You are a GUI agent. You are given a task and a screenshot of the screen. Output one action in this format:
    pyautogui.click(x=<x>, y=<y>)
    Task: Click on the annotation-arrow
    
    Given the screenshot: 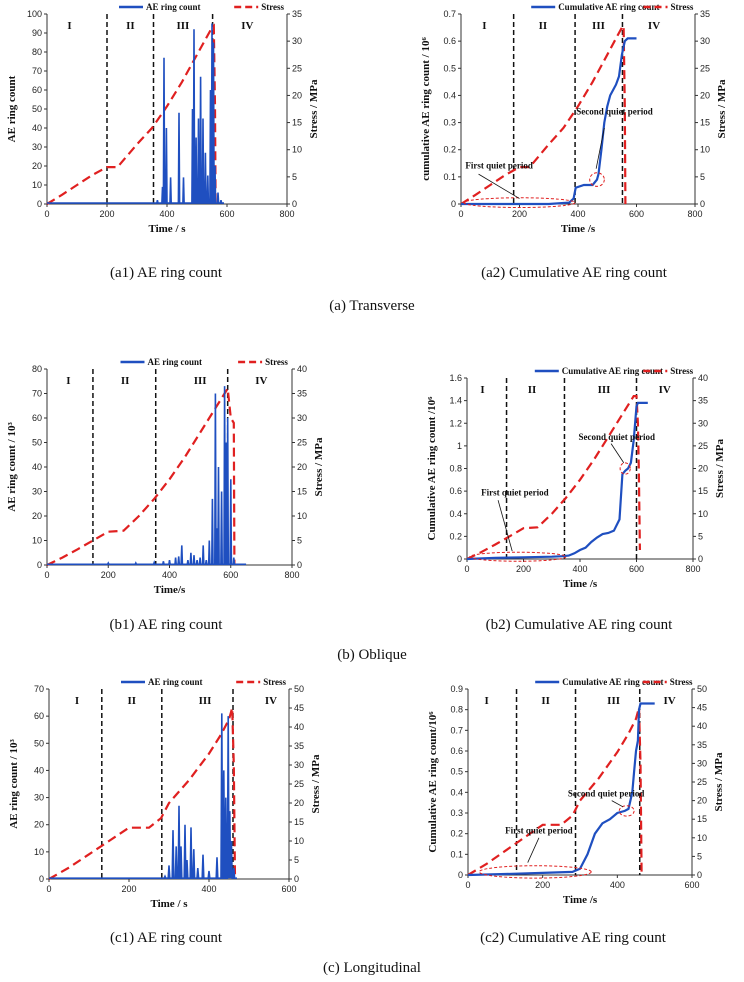 What is the action you would take?
    pyautogui.click(x=600, y=148)
    